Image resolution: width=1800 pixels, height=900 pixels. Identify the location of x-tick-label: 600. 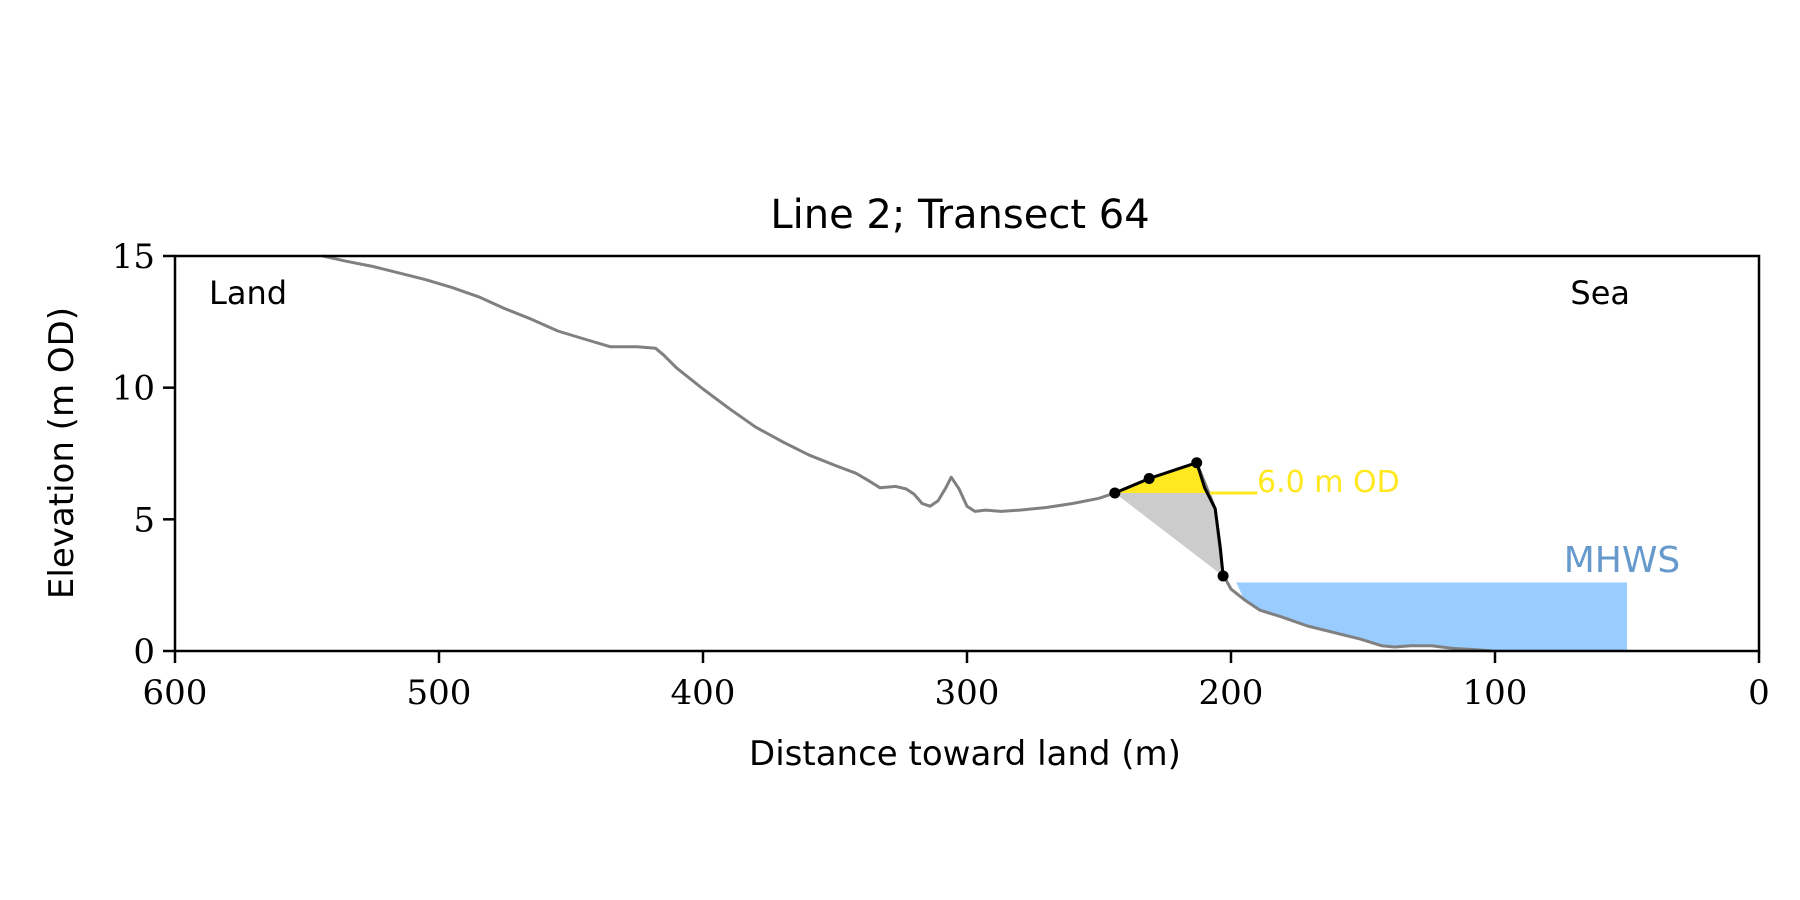
(175, 693).